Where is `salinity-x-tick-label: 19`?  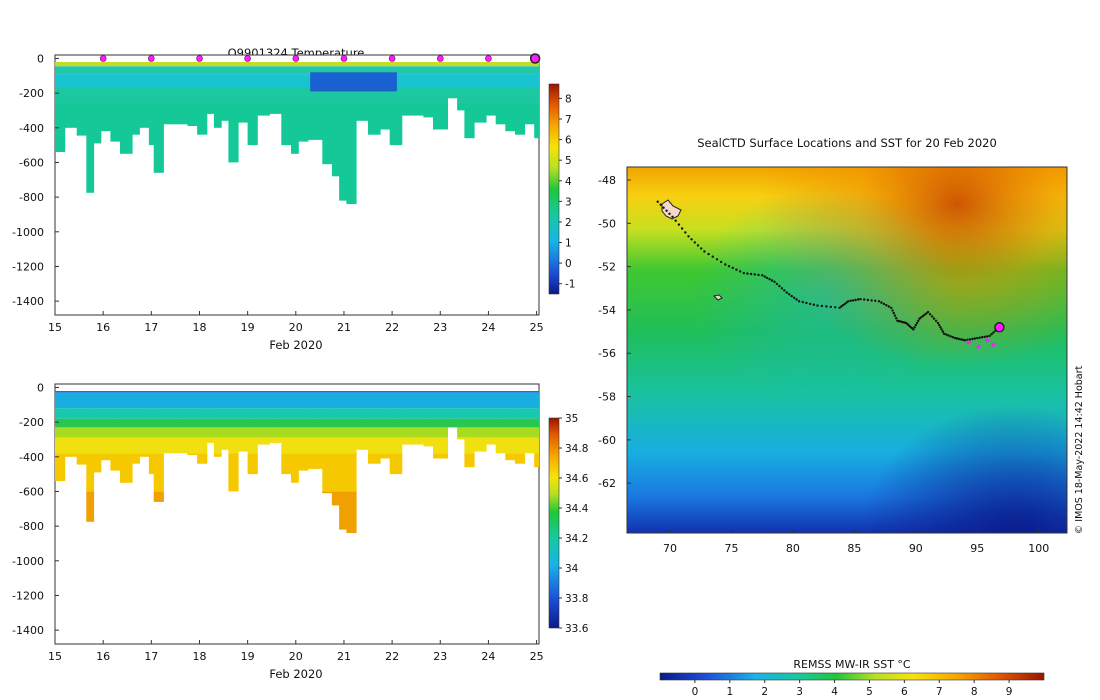 salinity-x-tick-label: 19 is located at coordinates (248, 656).